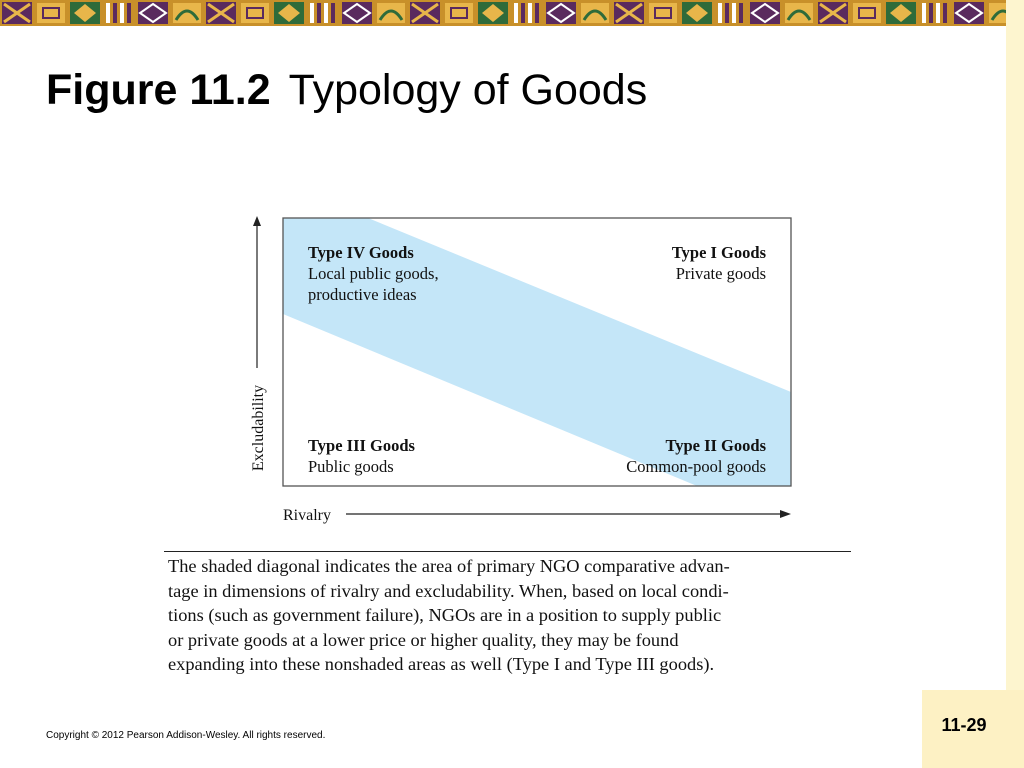 This screenshot has height=768, width=1024. Describe the element at coordinates (362, 294) in the screenshot. I see `quadrant-type-iv-line2: productive ideas` at that location.